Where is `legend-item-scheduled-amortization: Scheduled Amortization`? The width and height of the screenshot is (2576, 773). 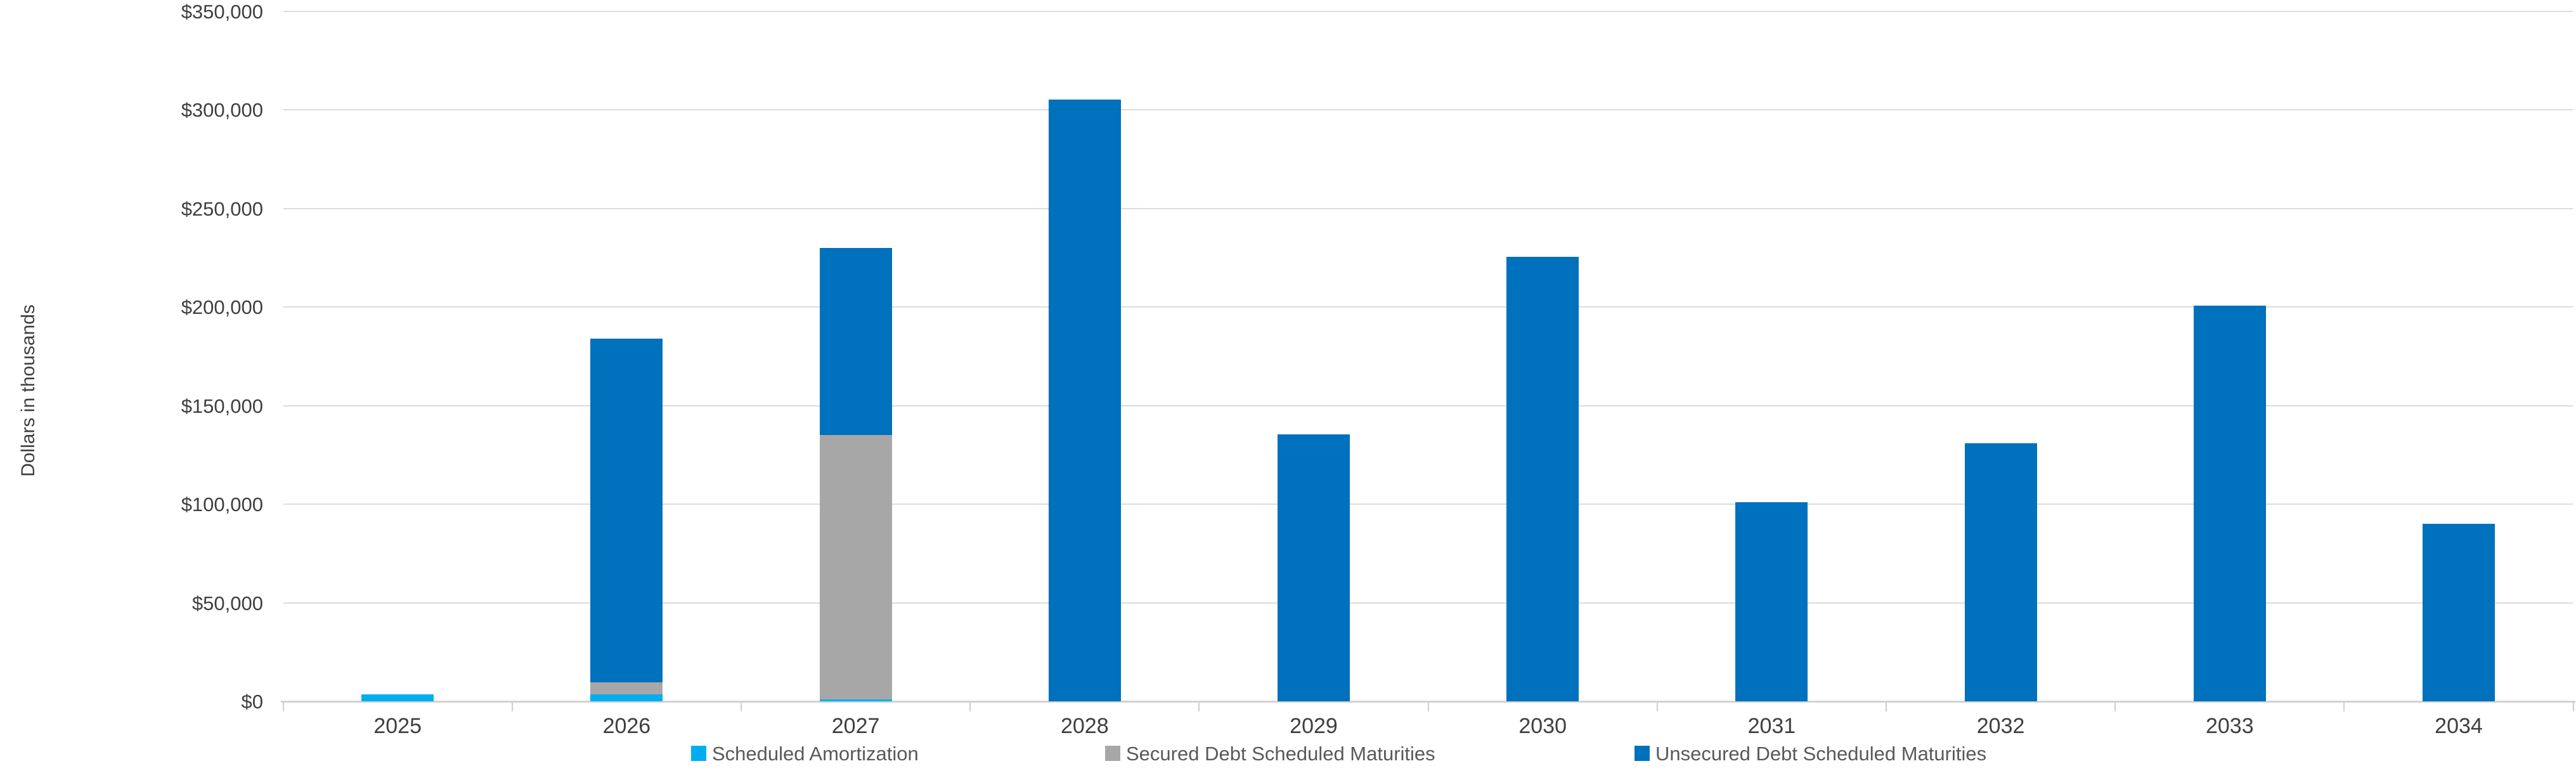 legend-item-scheduled-amortization: Scheduled Amortization is located at coordinates (805, 753).